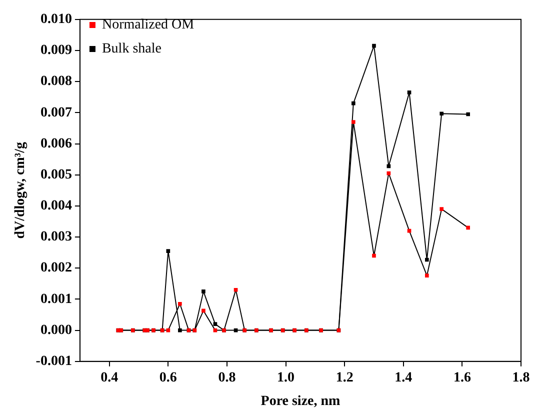  I want to click on y-tick-label: 0.003, so click(56, 237).